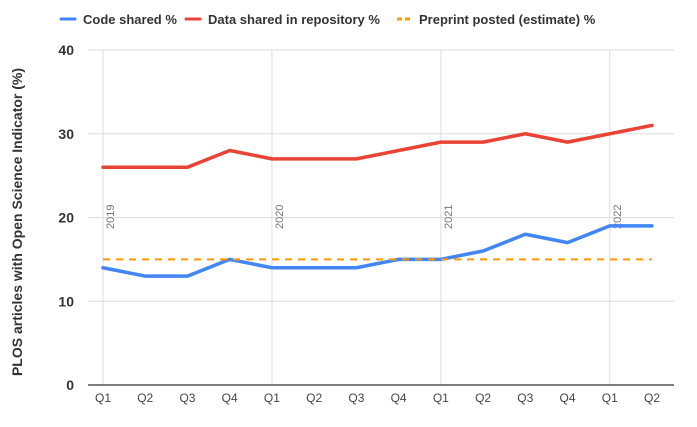  I want to click on y-tick-label: 40, so click(66, 50).